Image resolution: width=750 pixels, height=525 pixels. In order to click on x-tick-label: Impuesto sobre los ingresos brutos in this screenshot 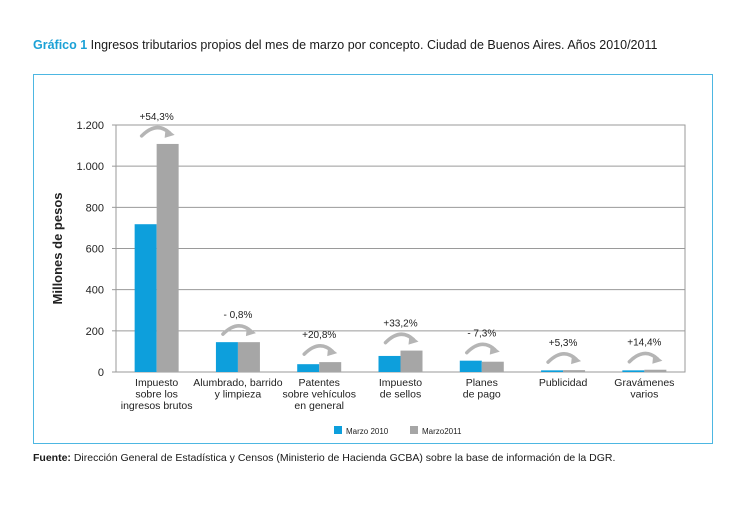, I will do `click(157, 394)`.